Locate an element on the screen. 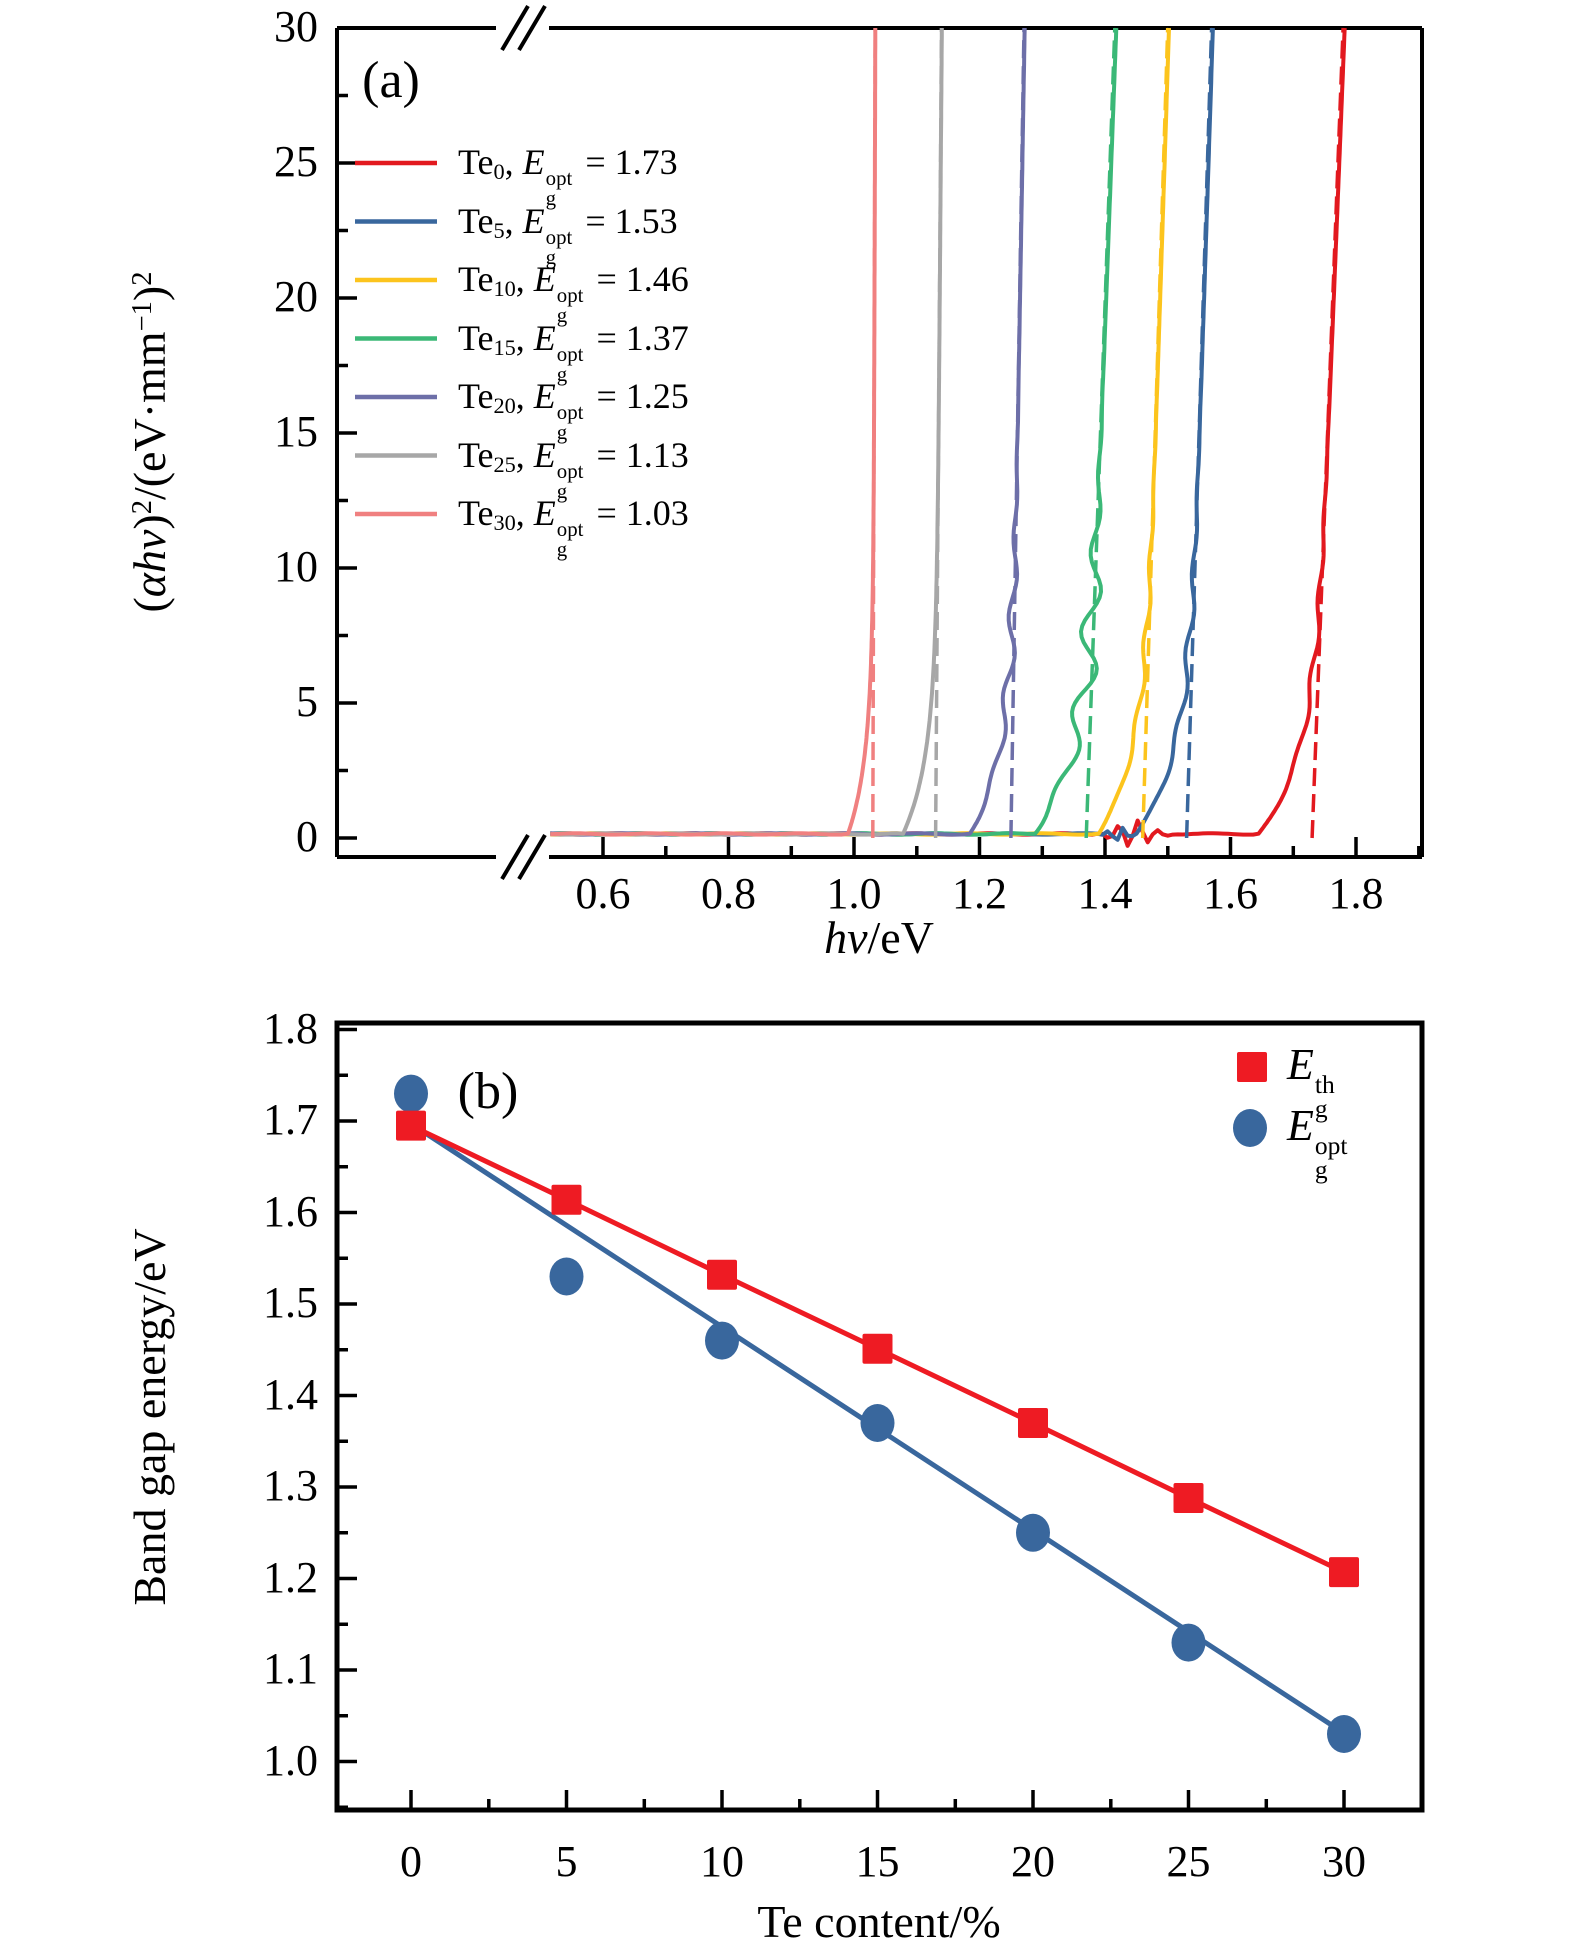 The image size is (1575, 1959). bandgap-extrapolation-te20 is located at coordinates (1017, 433).